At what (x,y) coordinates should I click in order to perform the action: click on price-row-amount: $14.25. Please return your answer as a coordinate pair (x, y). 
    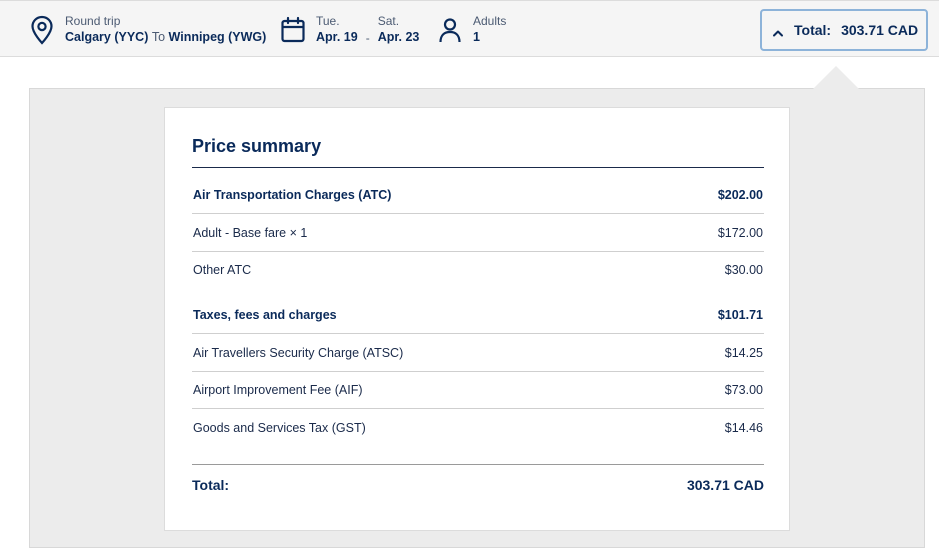
    Looking at the image, I should click on (743, 352).